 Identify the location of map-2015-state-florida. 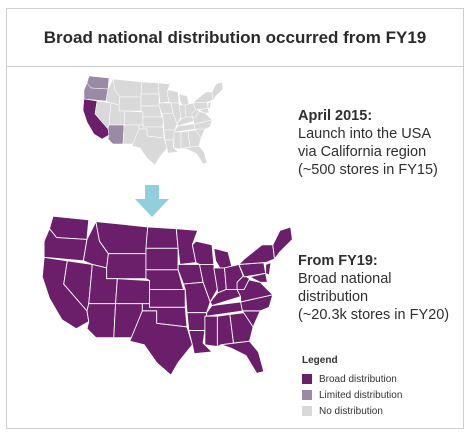
(195, 155).